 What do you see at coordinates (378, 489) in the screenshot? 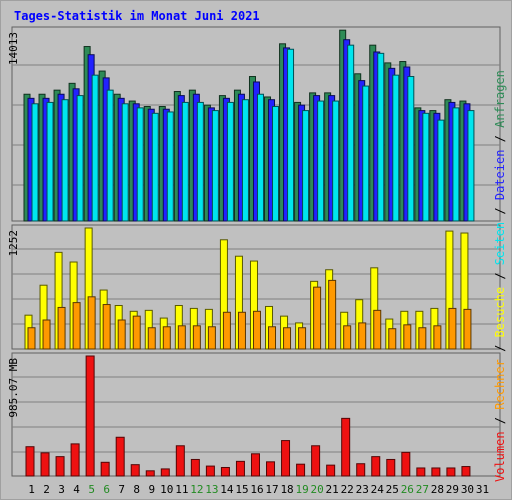
I see `x-tick-day-24: 24` at bounding box center [378, 489].